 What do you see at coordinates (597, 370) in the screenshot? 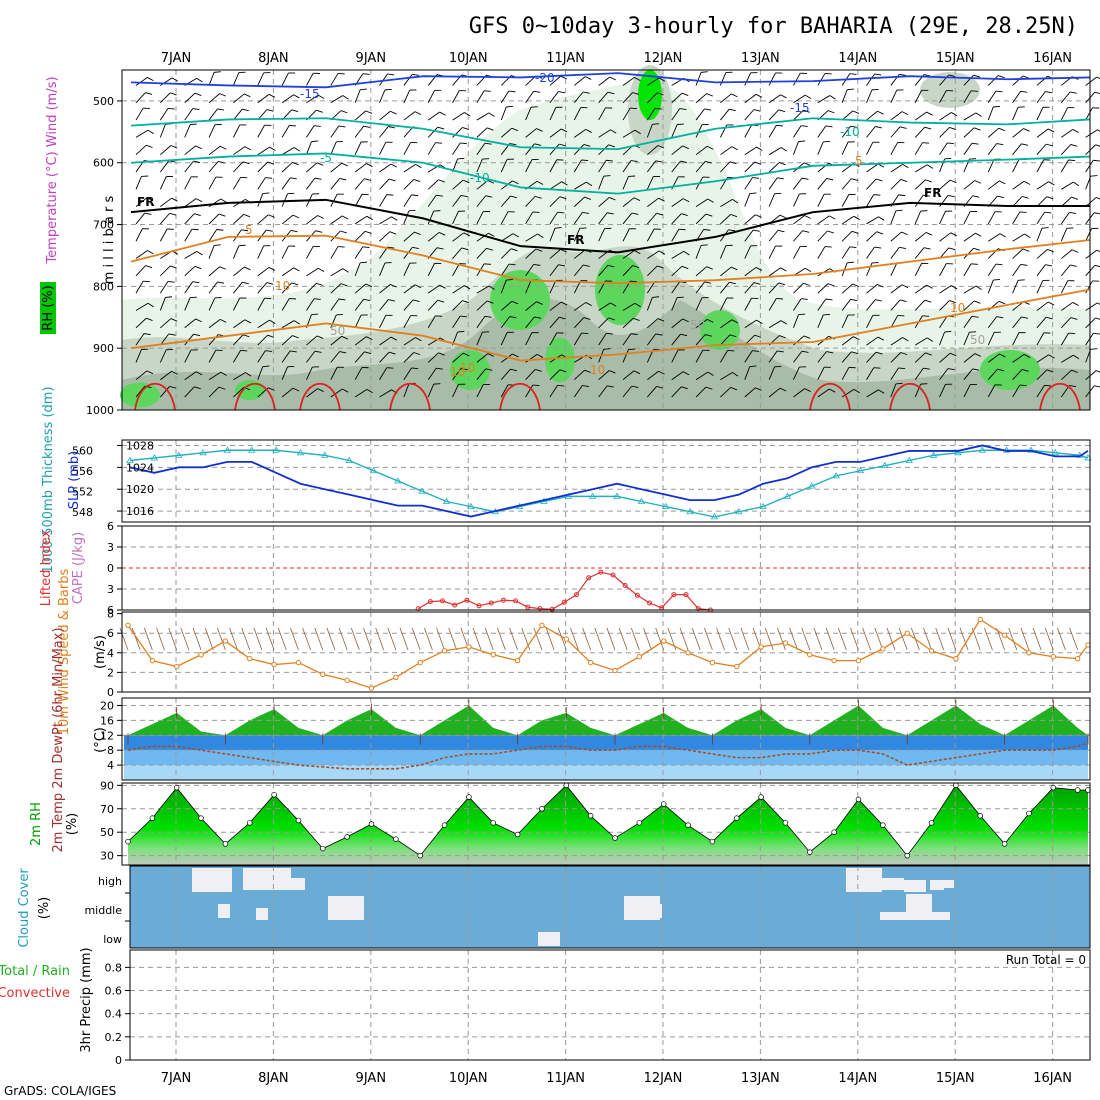
I see `contour-label: 10` at bounding box center [597, 370].